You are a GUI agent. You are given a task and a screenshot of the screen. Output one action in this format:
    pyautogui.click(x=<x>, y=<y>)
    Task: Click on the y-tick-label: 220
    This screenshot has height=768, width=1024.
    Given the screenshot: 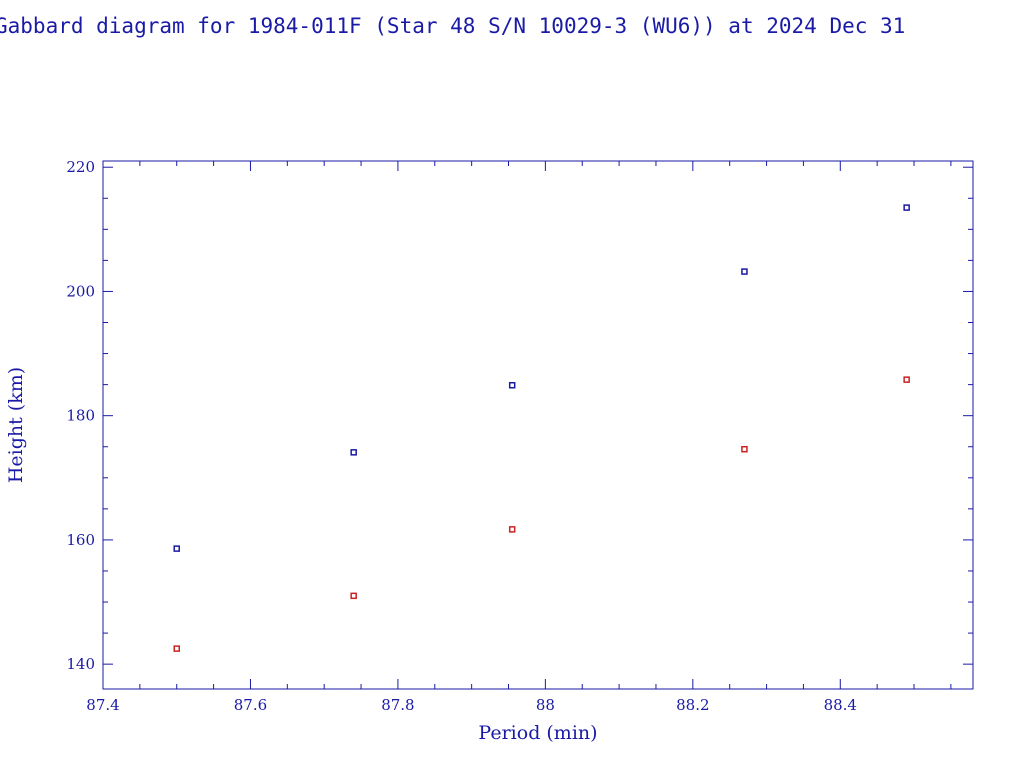 What is the action you would take?
    pyautogui.click(x=80, y=167)
    